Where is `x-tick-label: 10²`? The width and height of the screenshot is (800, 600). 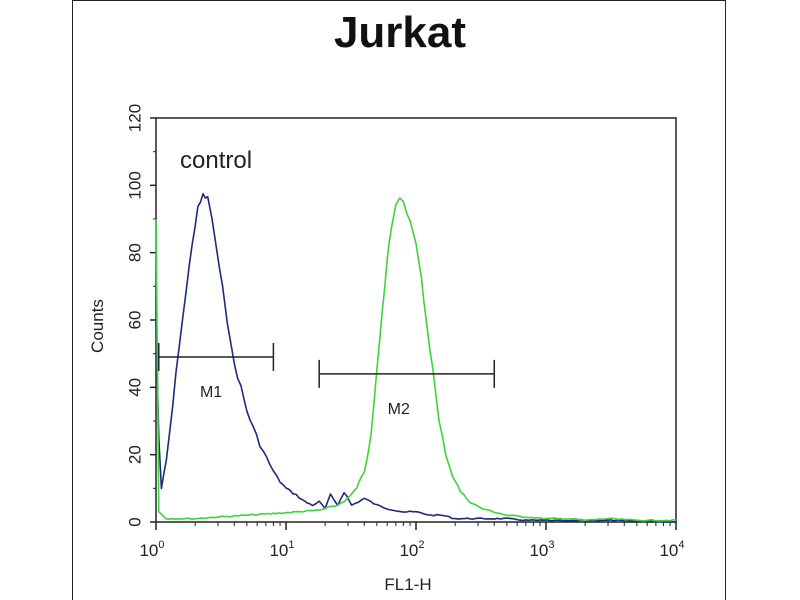
x-tick-label: 10² is located at coordinates (411, 549).